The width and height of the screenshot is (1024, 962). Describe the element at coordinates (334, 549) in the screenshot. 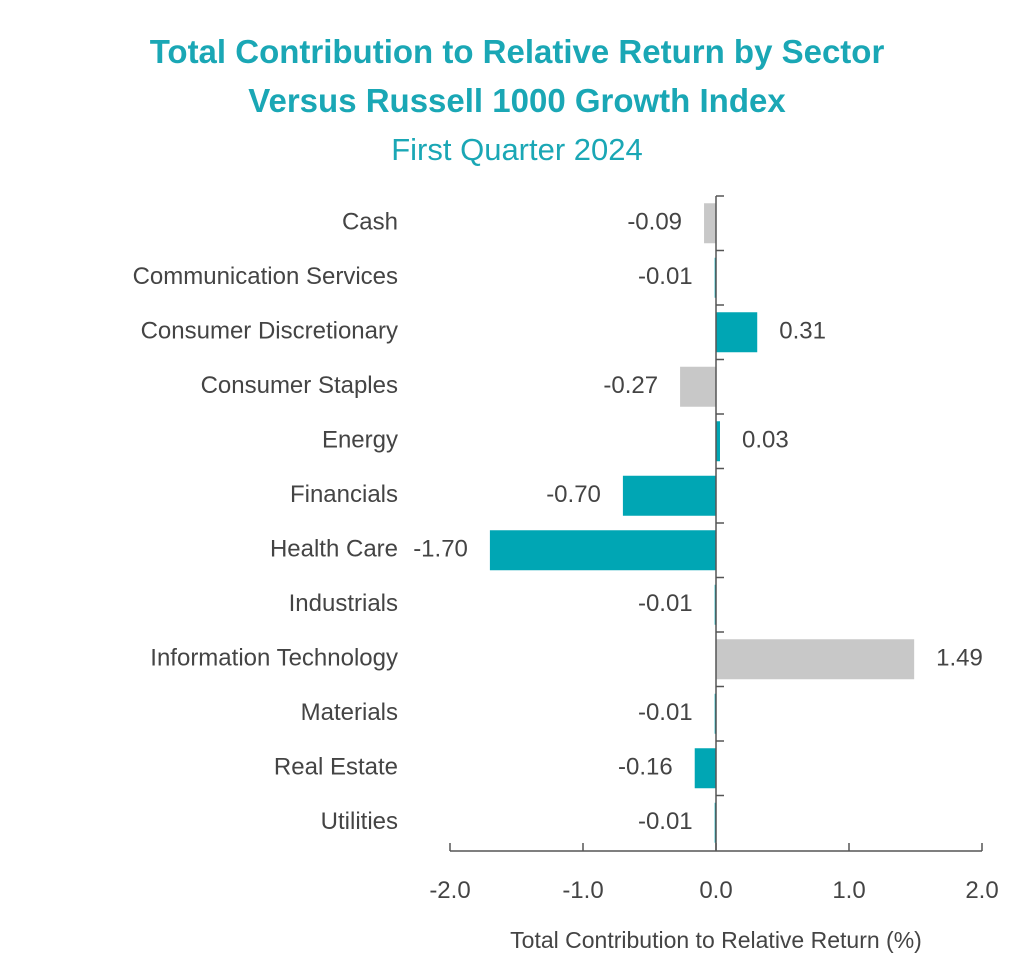

I see `category-label: Health Care` at that location.